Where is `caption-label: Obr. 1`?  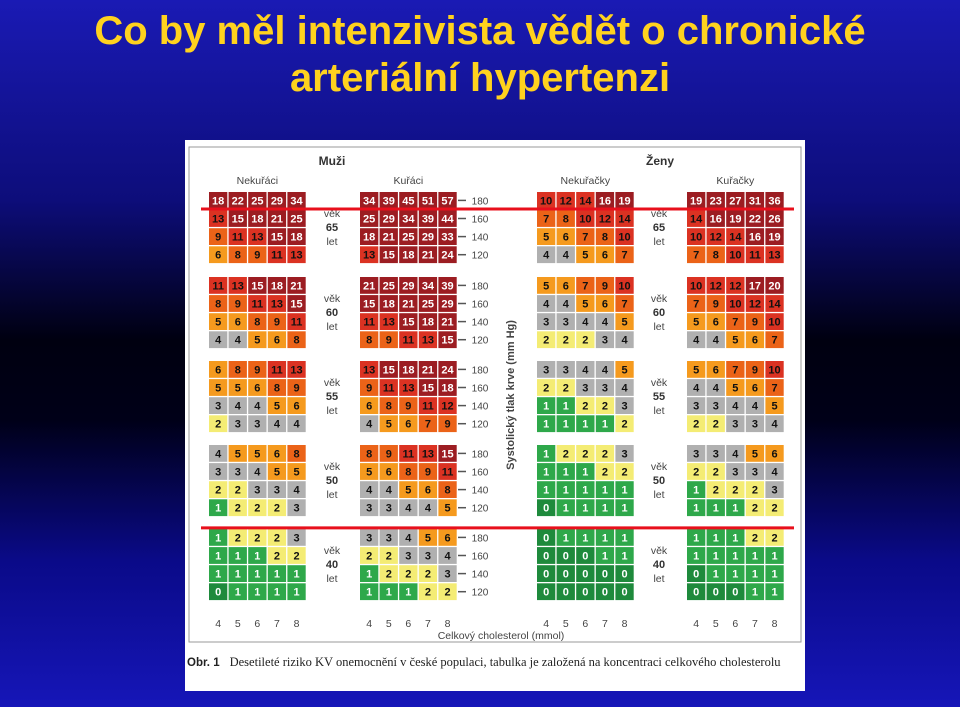 caption-label: Obr. 1 is located at coordinates (203, 663).